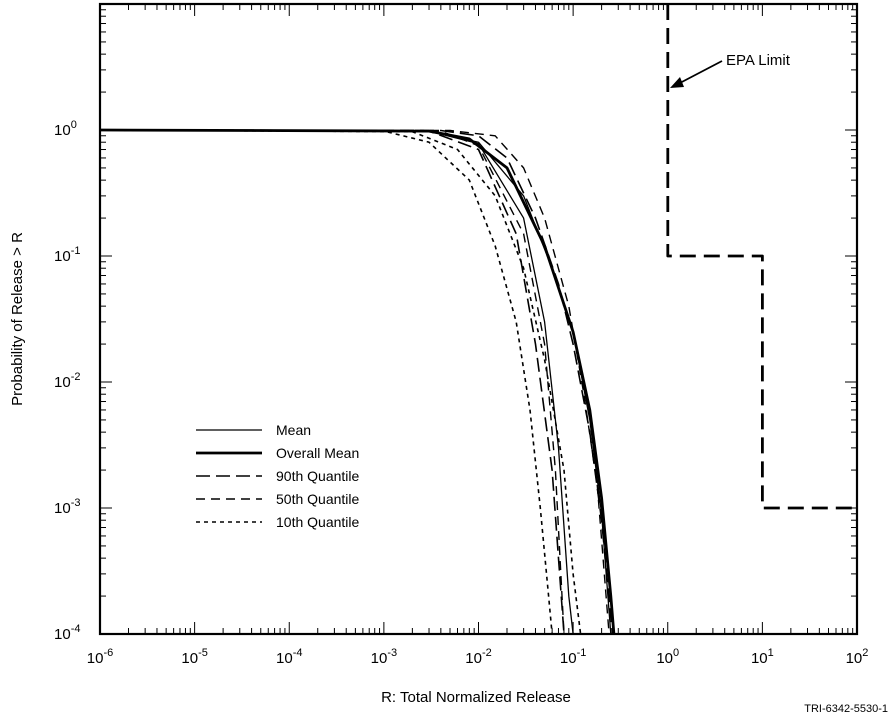 The height and width of the screenshot is (716, 891). I want to click on x-tick-label-5: 10⁻¹, so click(573, 657).